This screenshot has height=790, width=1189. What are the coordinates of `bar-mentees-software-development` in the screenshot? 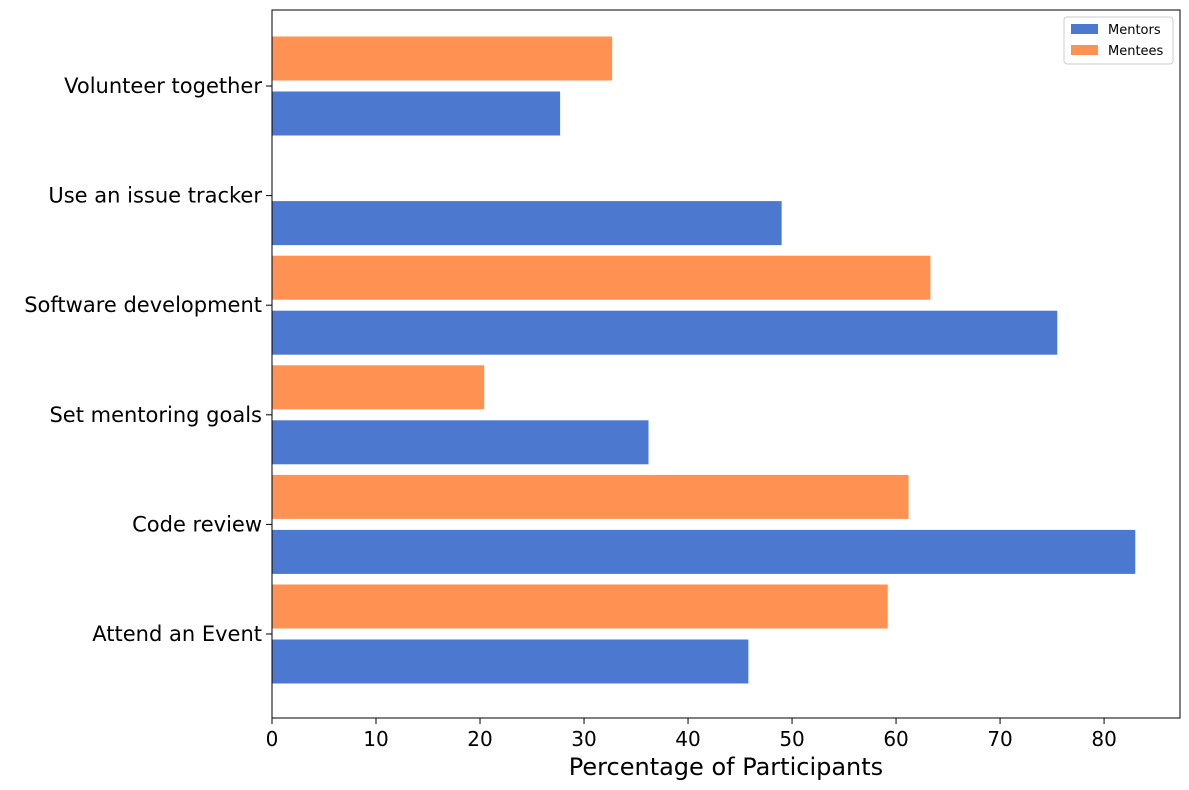 It's located at (601, 277).